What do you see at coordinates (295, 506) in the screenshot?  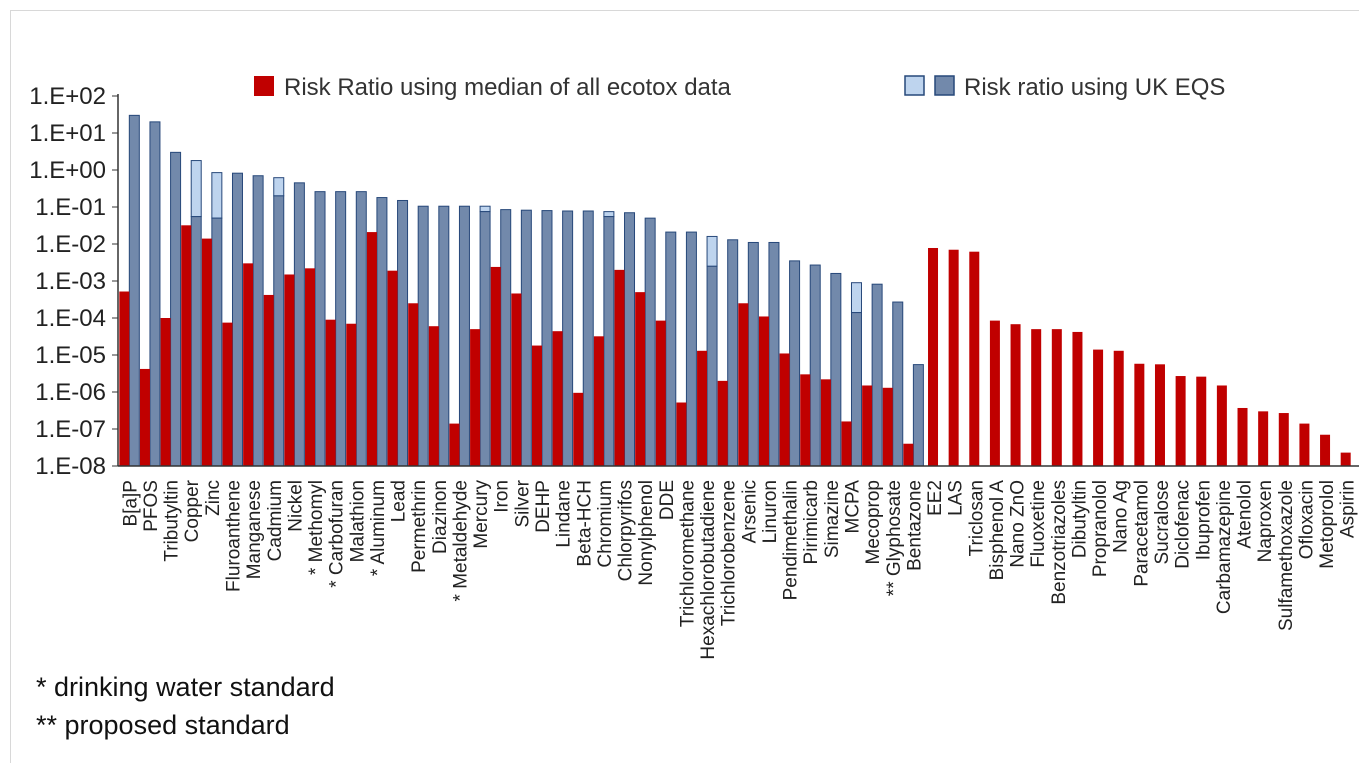 I see `x-tick-label: Nickel` at bounding box center [295, 506].